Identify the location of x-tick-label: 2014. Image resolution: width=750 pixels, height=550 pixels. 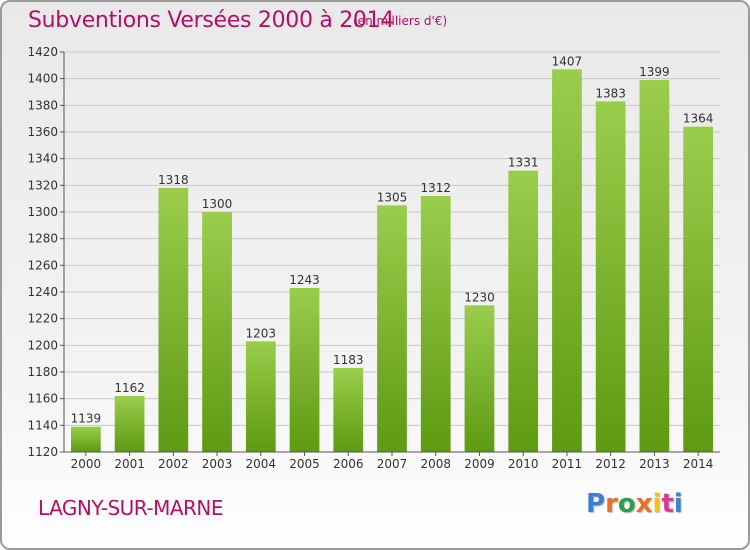
(698, 464).